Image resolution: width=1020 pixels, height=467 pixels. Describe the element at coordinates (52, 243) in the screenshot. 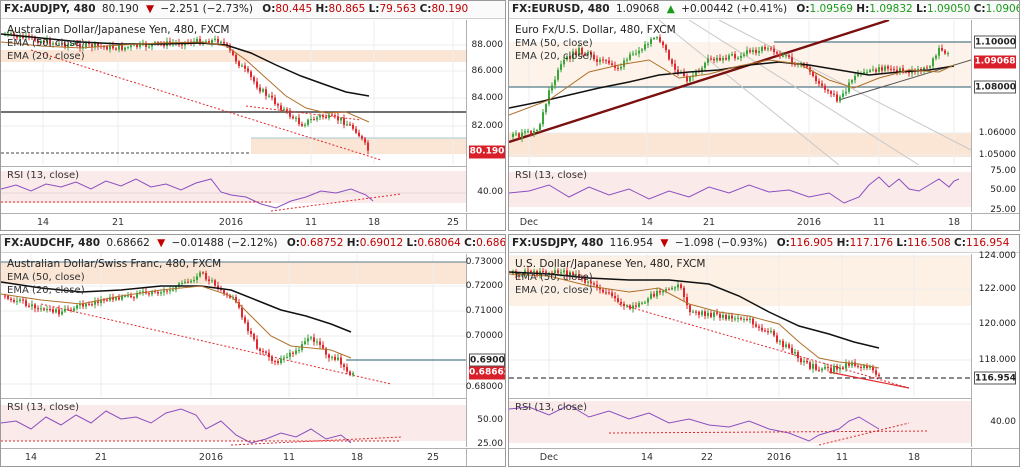

I see `symbol-label: FX:AUDCHF, 480` at that location.